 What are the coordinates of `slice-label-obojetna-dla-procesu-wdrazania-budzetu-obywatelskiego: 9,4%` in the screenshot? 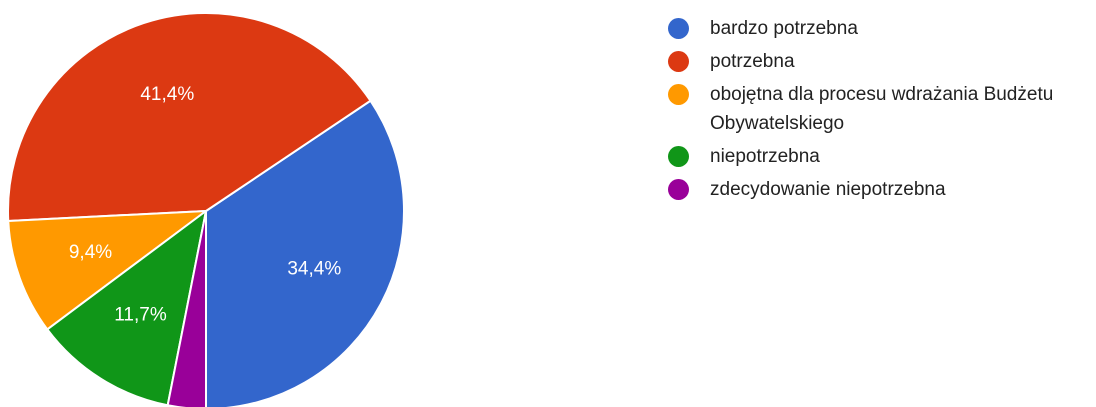 It's located at (90, 252).